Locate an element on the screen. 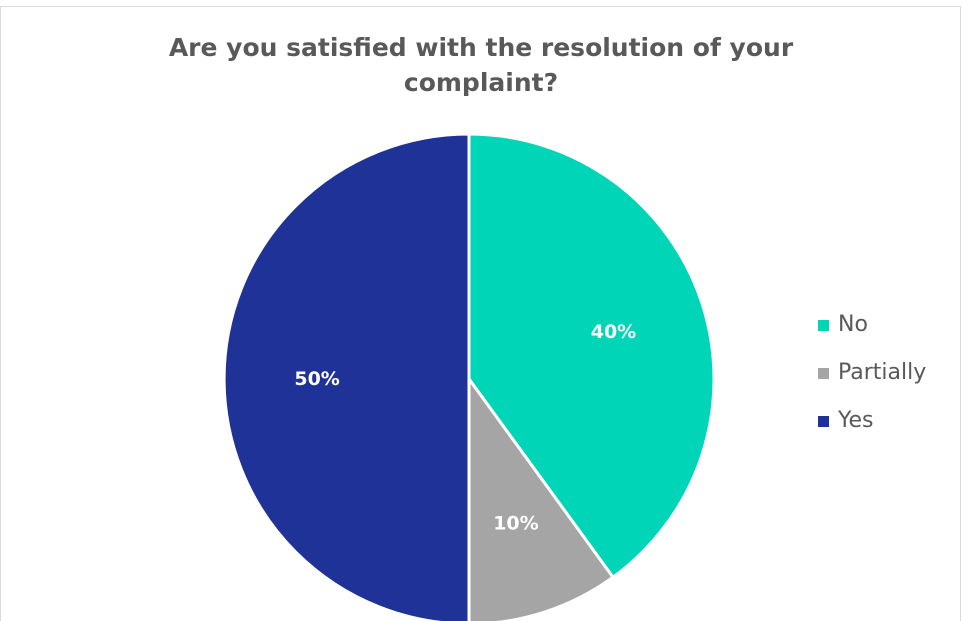 The width and height of the screenshot is (962, 621). legend-item-yes: Yes is located at coordinates (872, 420).